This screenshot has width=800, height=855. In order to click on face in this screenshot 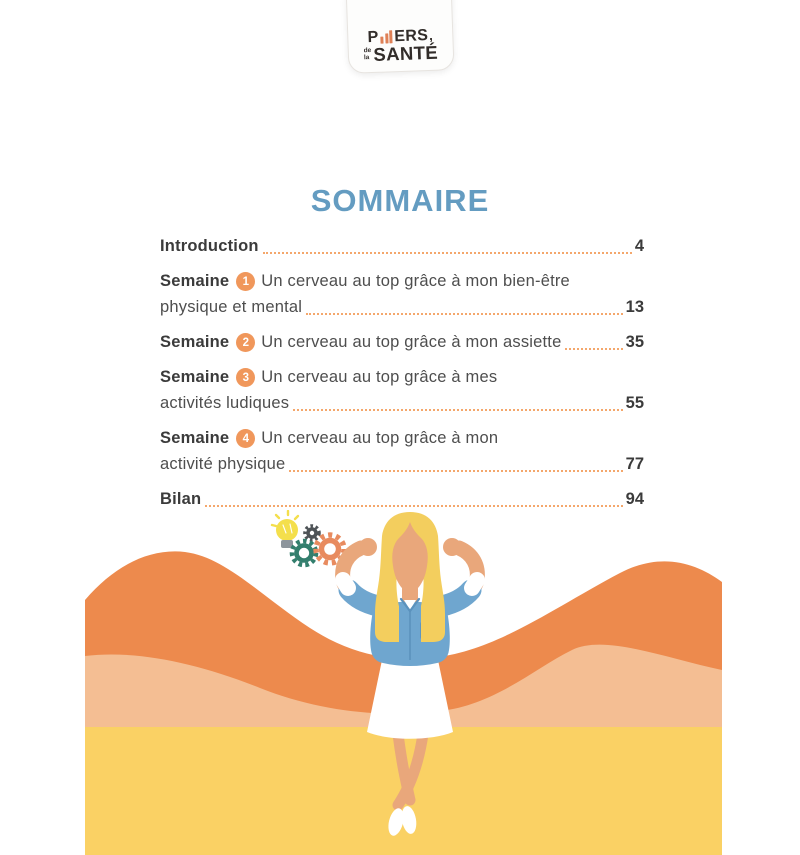, I will do `click(410, 558)`.